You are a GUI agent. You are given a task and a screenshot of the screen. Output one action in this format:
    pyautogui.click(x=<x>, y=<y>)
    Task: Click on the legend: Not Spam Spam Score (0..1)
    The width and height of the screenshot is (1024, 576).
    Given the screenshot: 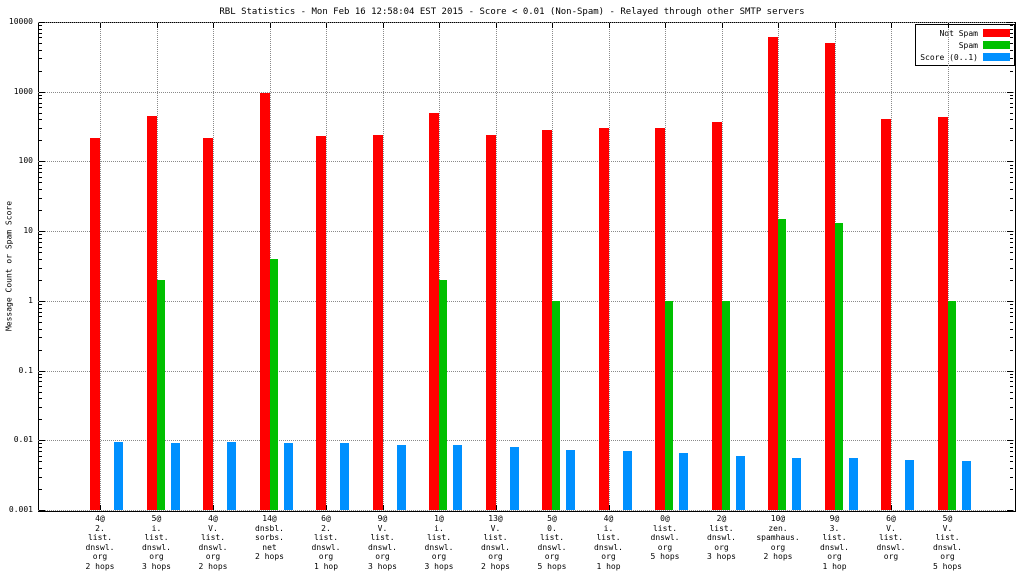 What is the action you would take?
    pyautogui.click(x=965, y=45)
    